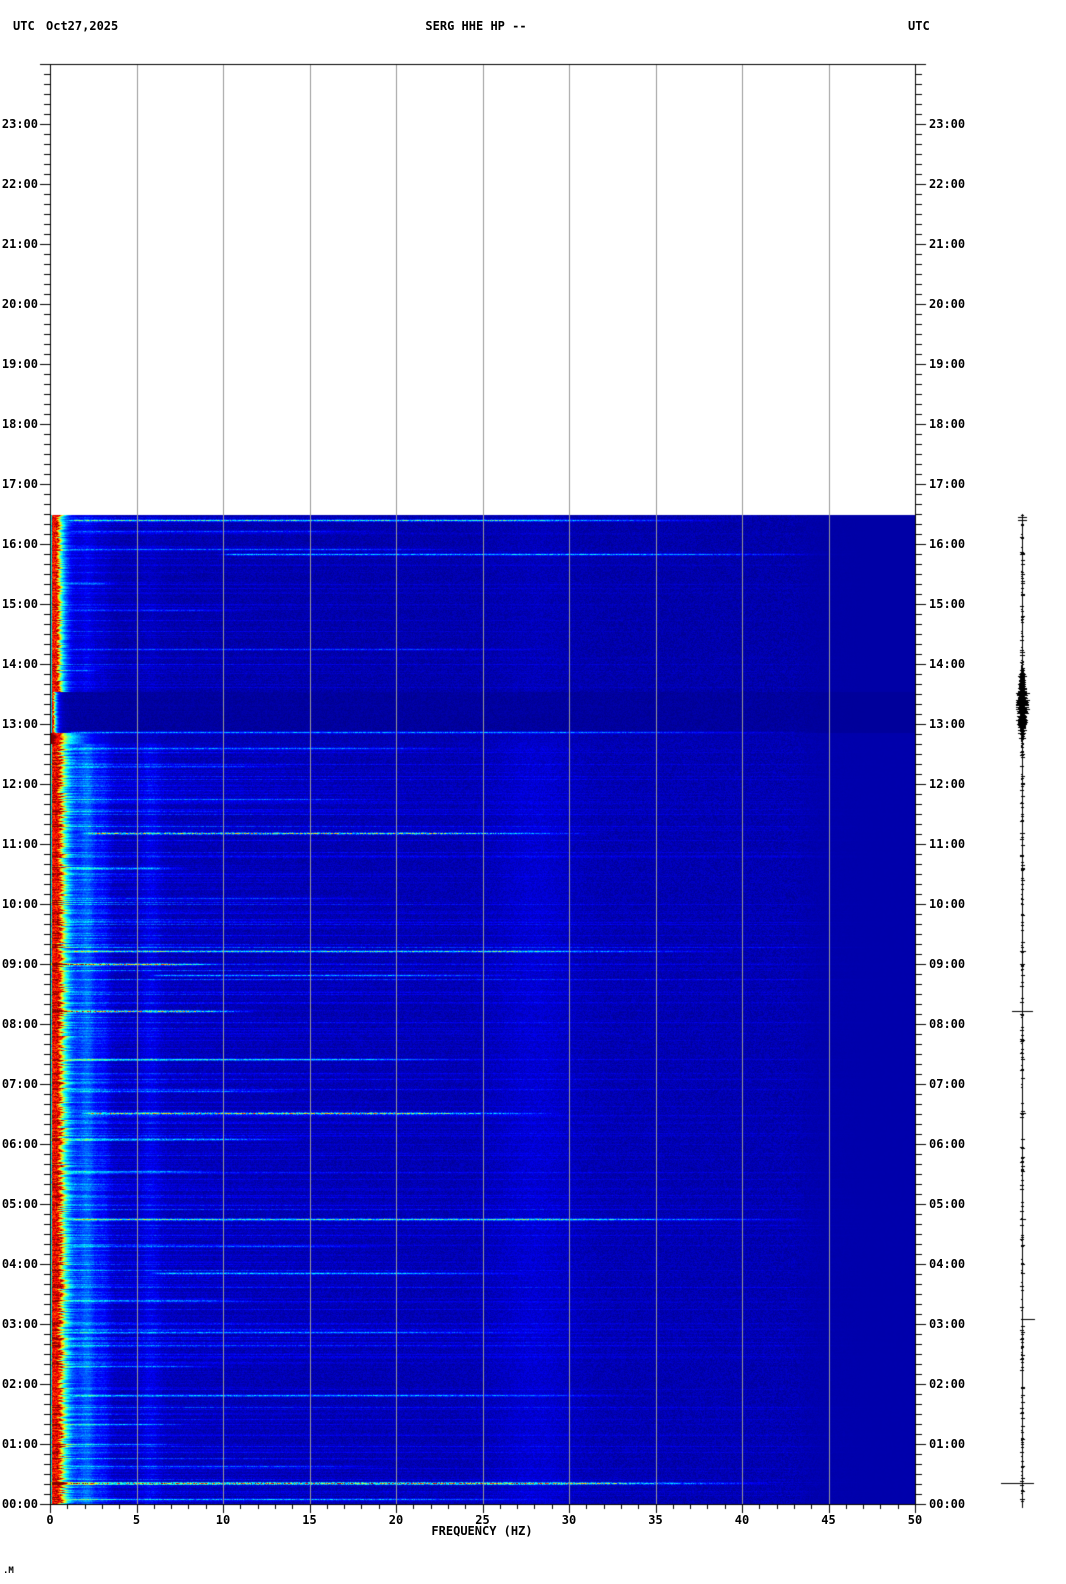  I want to click on freq-tick-label: 45, so click(828, 1520).